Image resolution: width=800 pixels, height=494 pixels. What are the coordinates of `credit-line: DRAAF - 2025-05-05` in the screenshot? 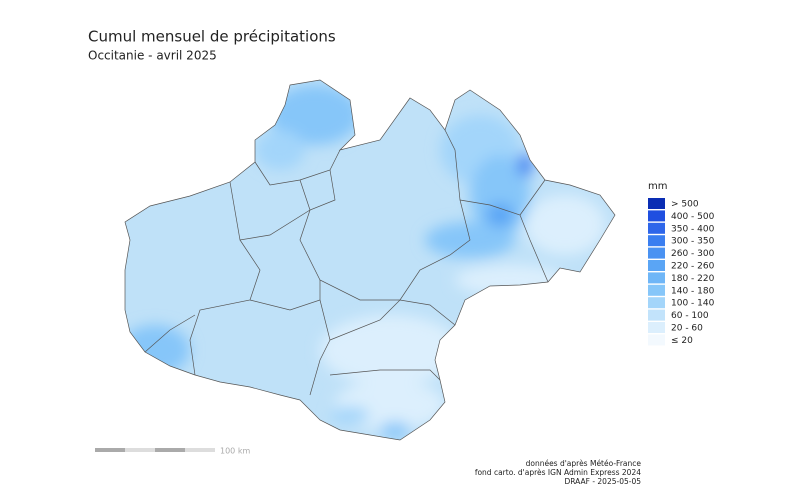 It's located at (602, 481).